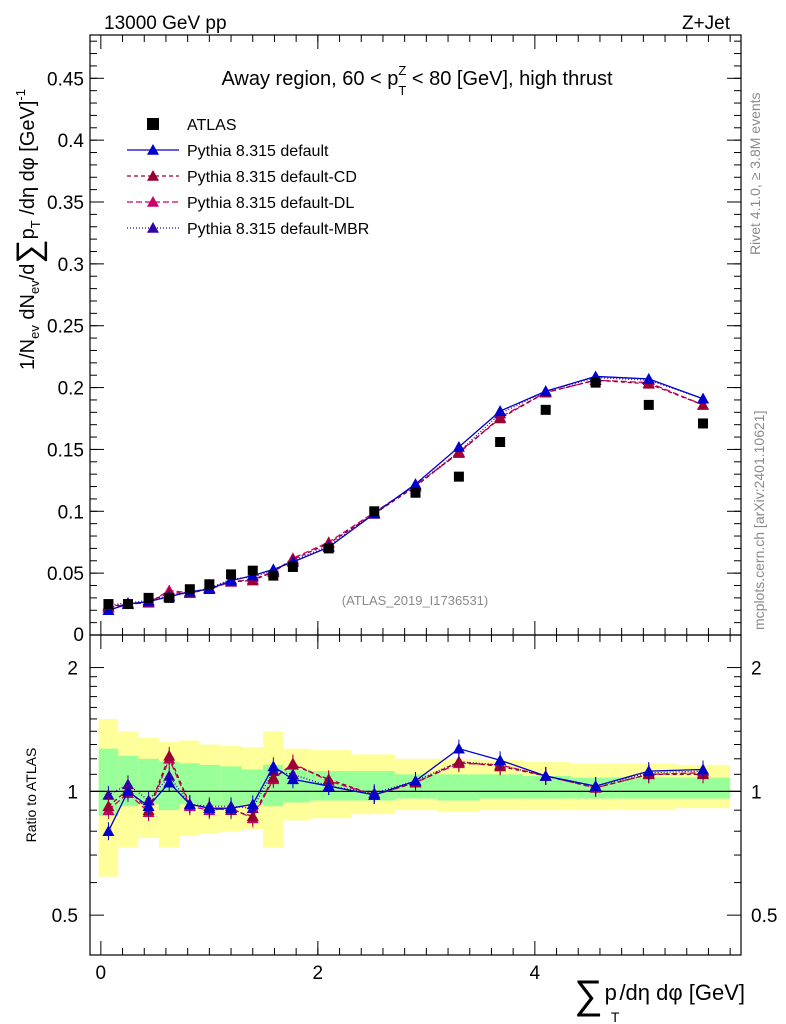 Image resolution: width=786 pixels, height=1024 pixels. I want to click on ratio-y-tick-label: 2, so click(72, 669).